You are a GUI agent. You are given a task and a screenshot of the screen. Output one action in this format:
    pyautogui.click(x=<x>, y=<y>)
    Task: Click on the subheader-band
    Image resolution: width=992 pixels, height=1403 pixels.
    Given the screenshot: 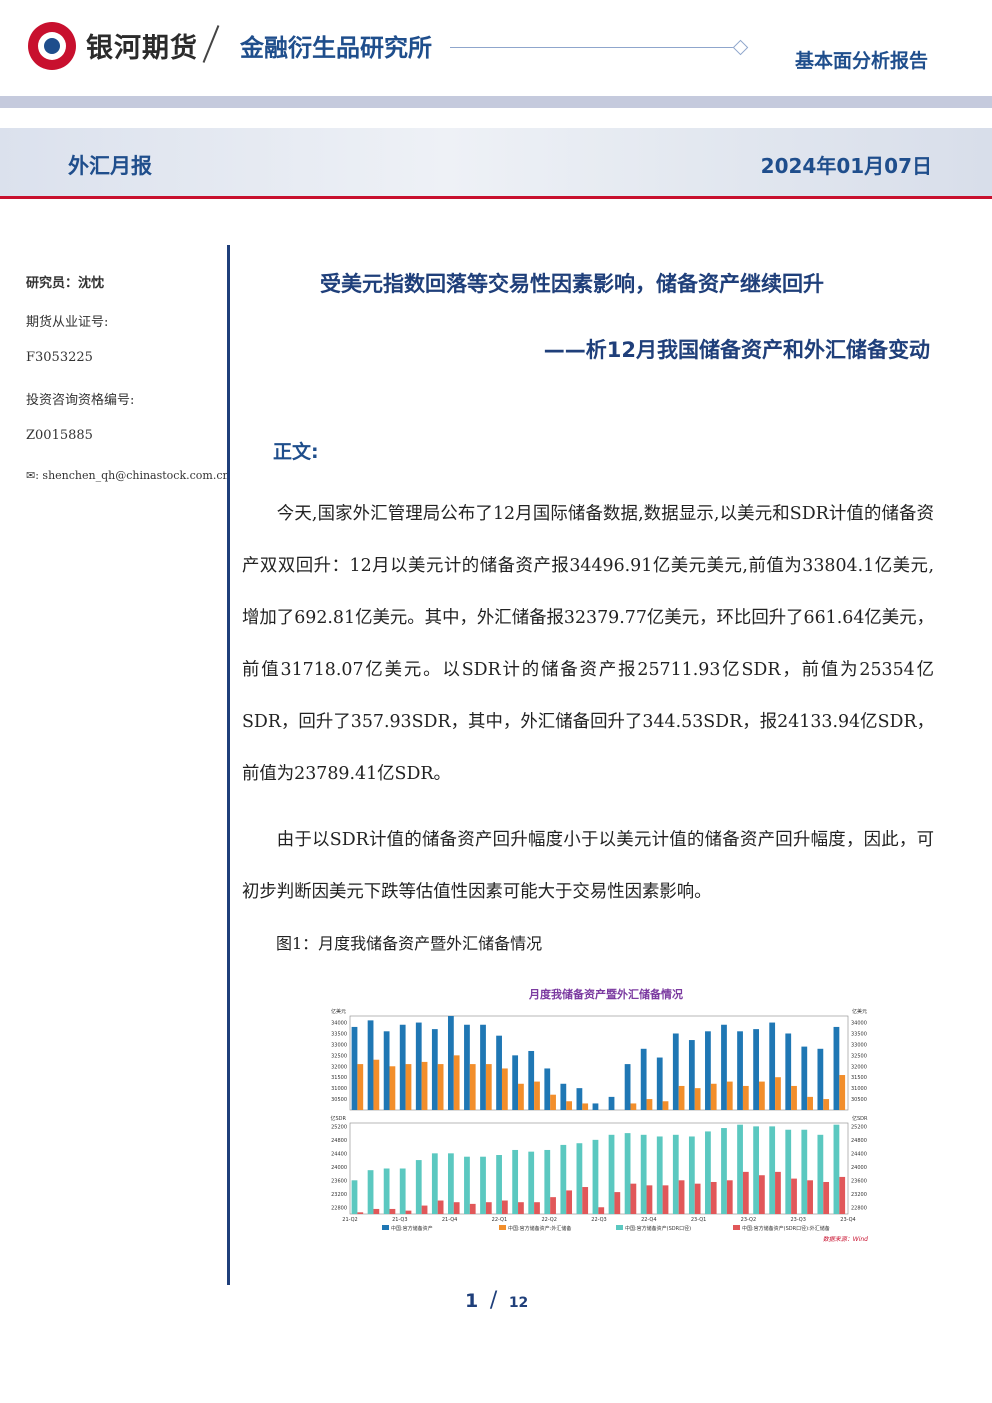 What is the action you would take?
    pyautogui.click(x=496, y=162)
    